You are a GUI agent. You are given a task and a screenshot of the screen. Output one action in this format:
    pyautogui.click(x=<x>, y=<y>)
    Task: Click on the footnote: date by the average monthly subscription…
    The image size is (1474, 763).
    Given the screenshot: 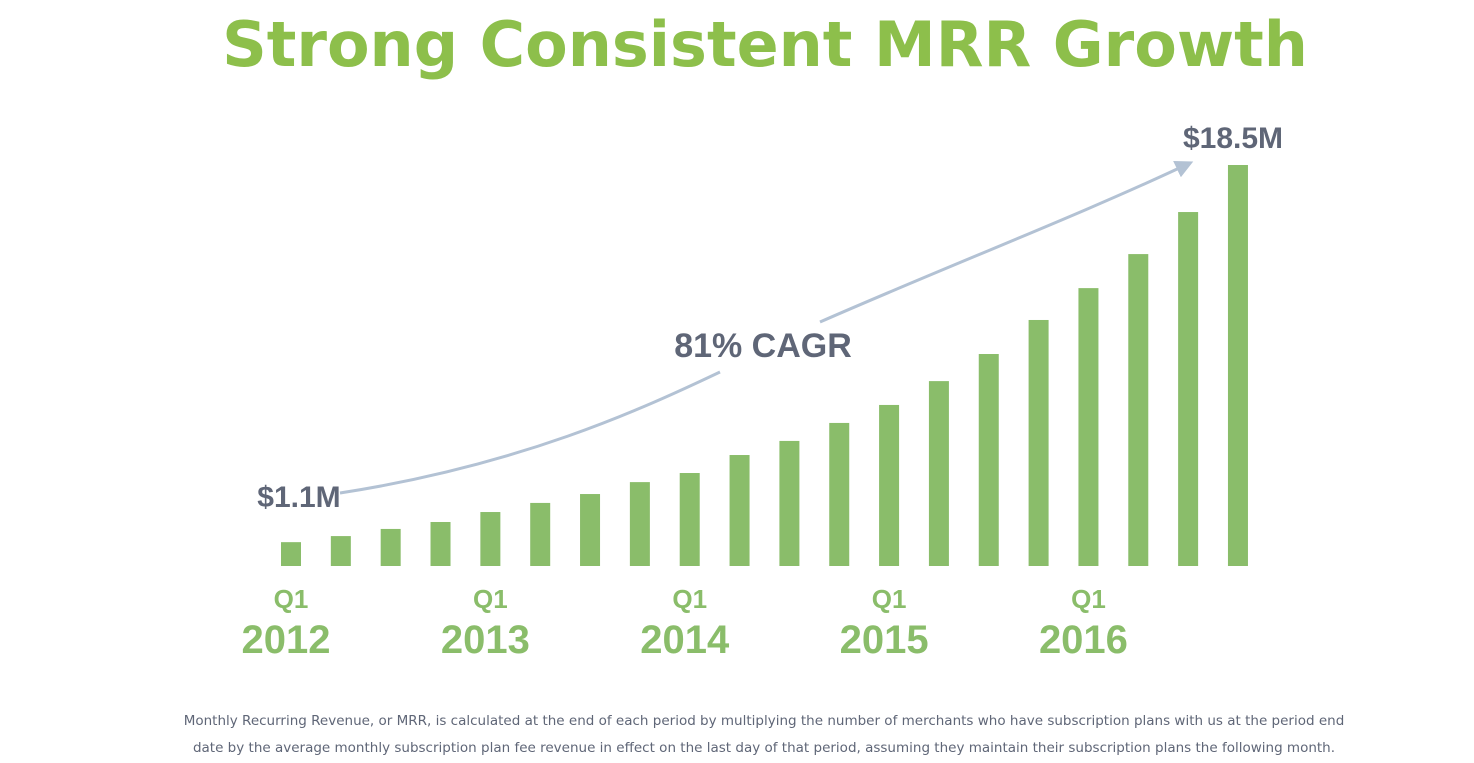 What is the action you would take?
    pyautogui.click(x=764, y=748)
    